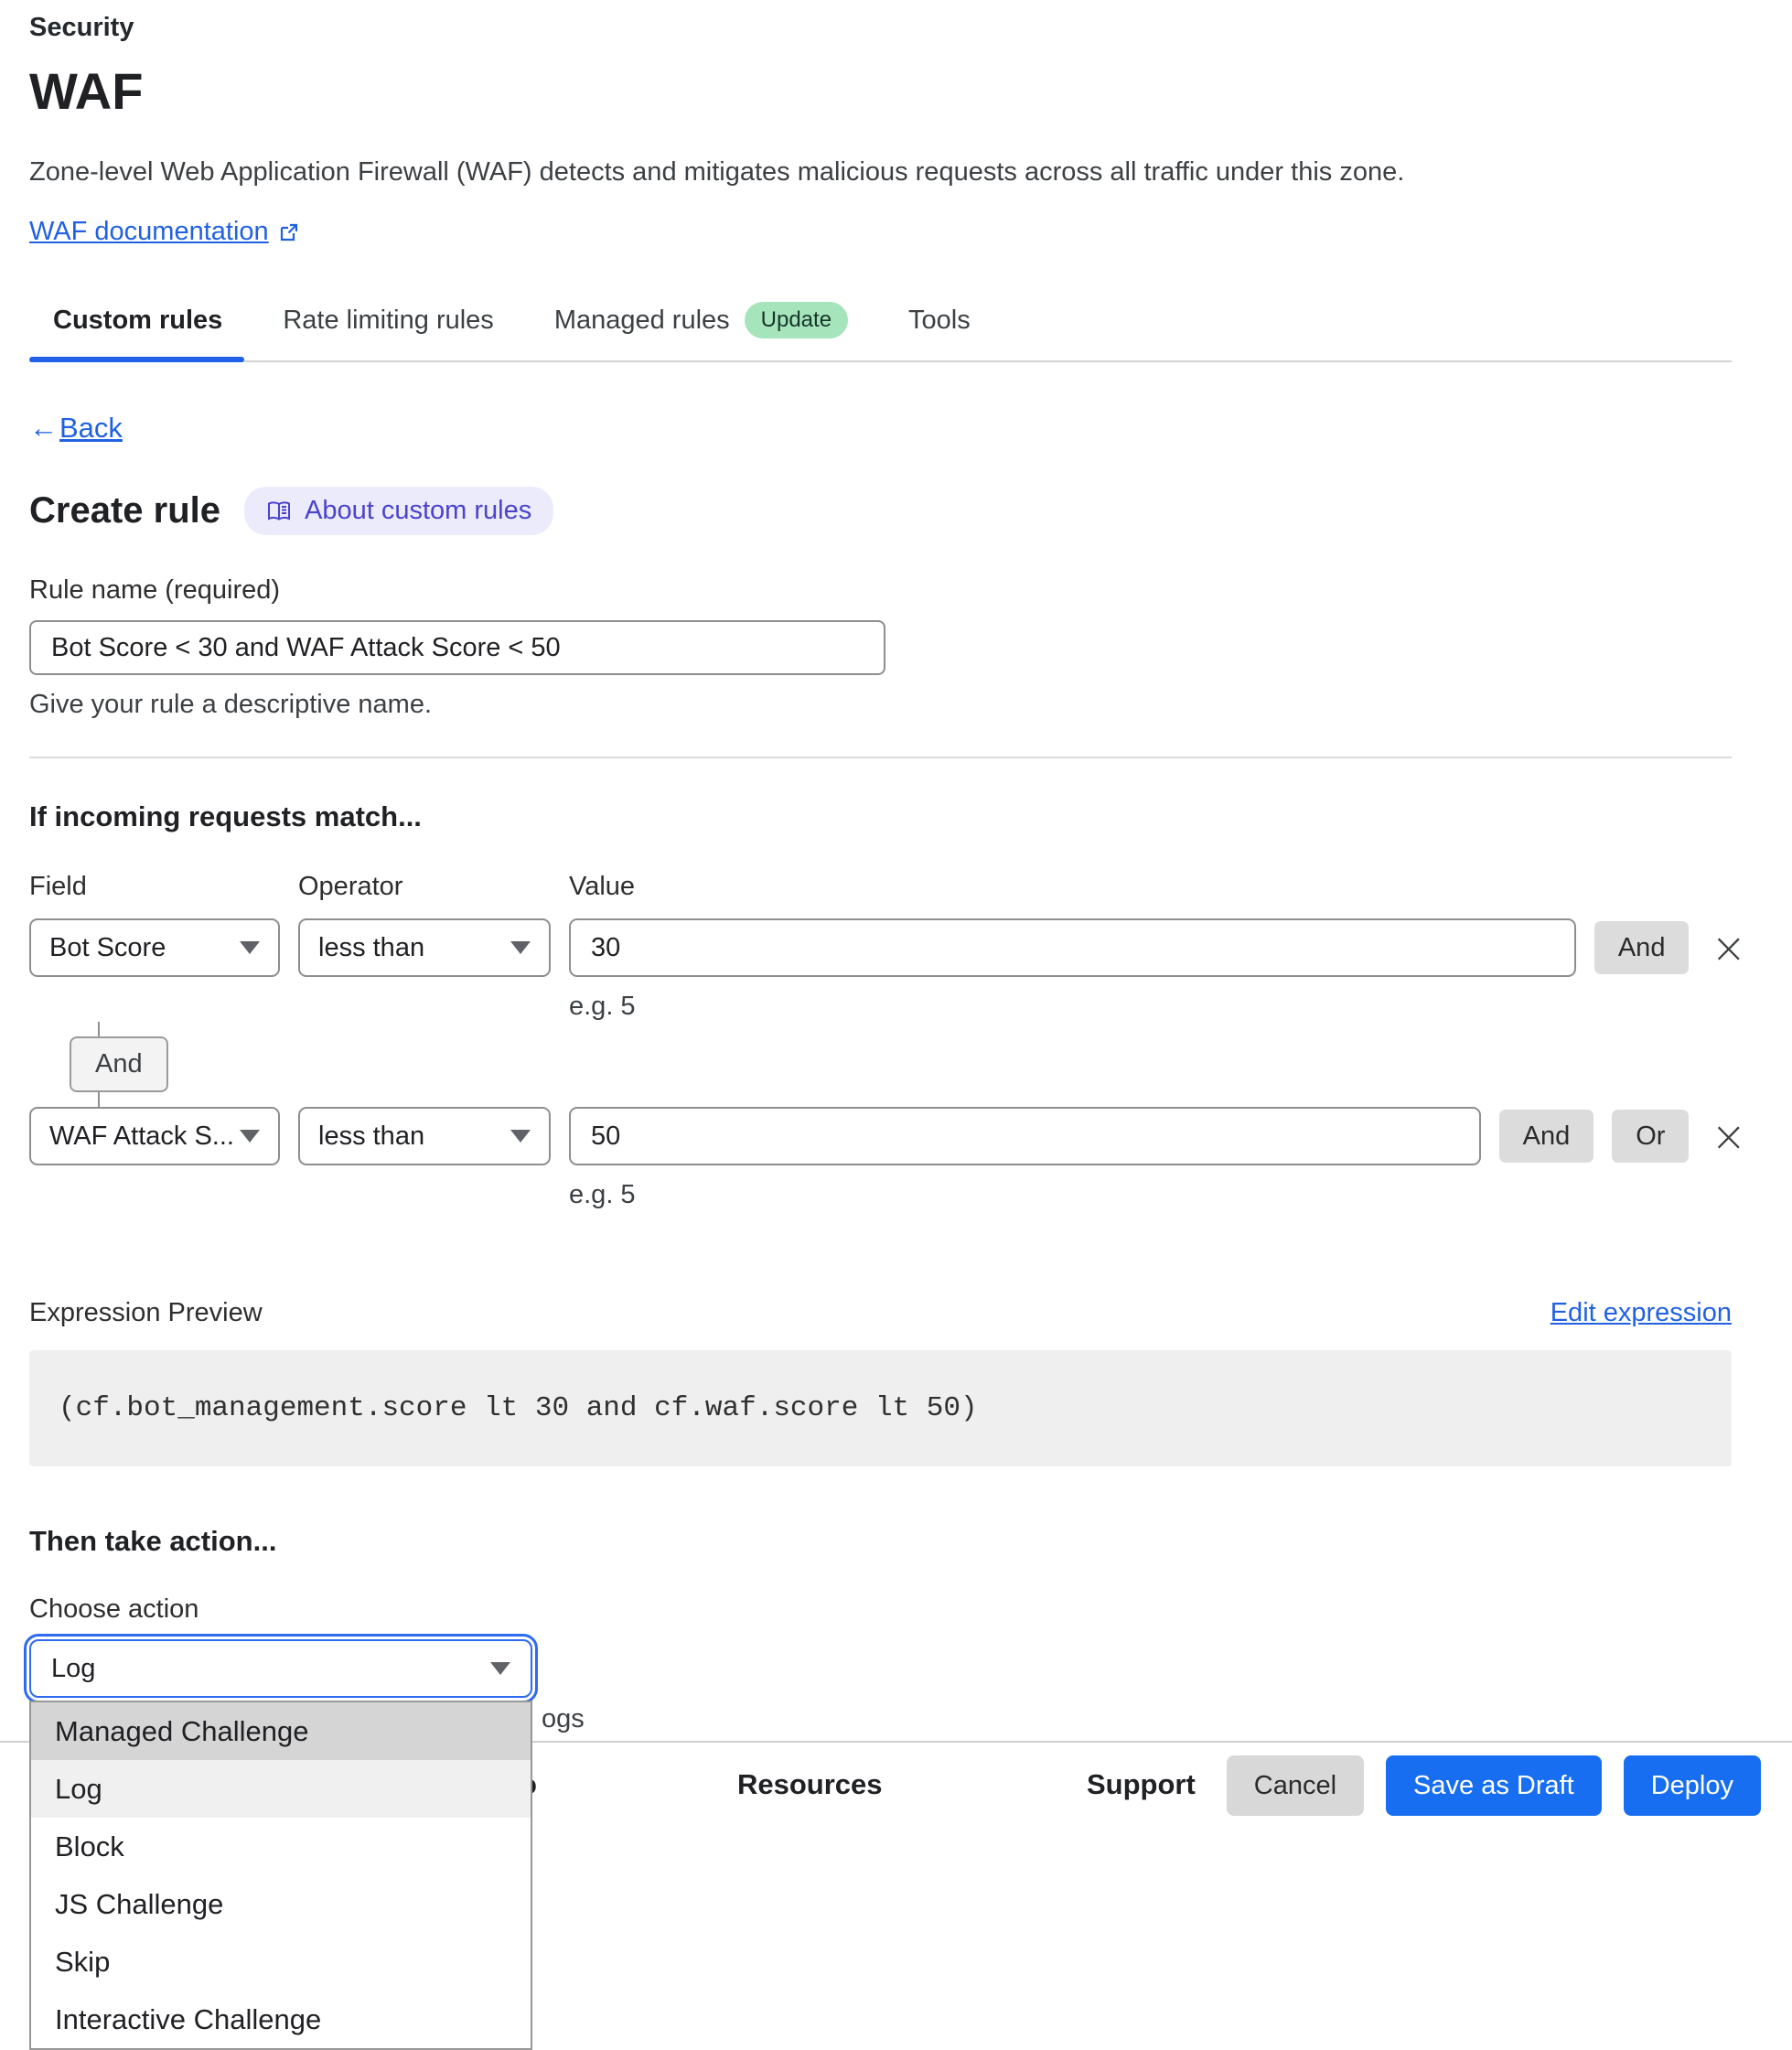 The image size is (1792, 2050). What do you see at coordinates (388, 320) in the screenshot?
I see `tab-rate-limiting-rules: Rate limiting rules` at bounding box center [388, 320].